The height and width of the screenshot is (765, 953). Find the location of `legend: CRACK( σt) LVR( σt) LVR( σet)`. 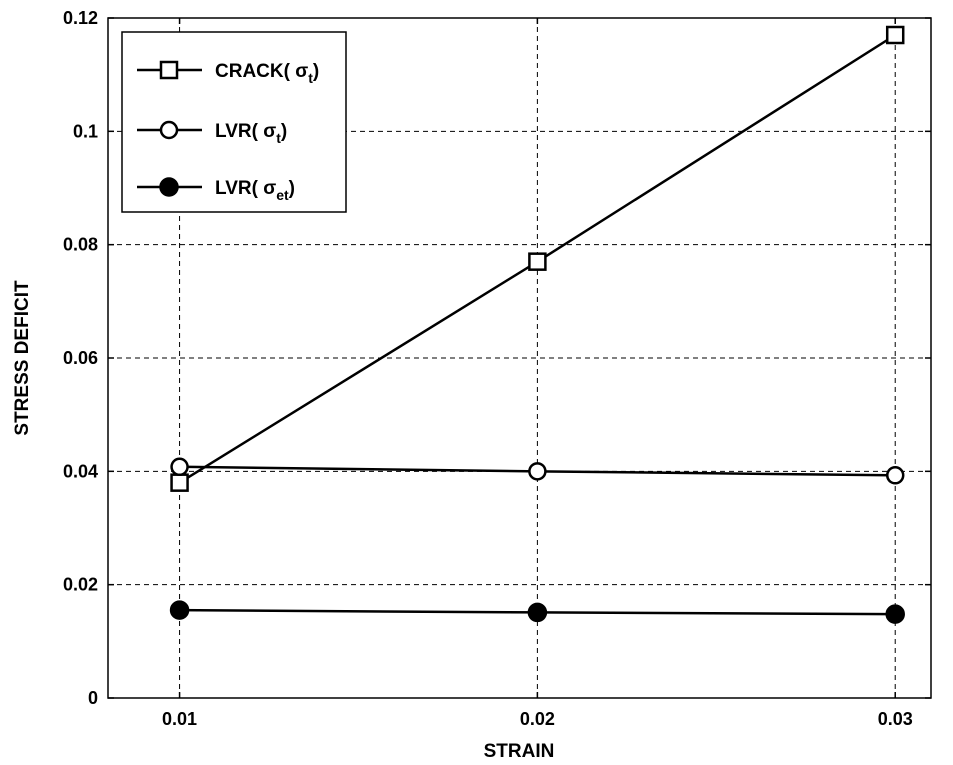

legend: CRACK( σt) LVR( σt) LVR( σet) is located at coordinates (234, 122).